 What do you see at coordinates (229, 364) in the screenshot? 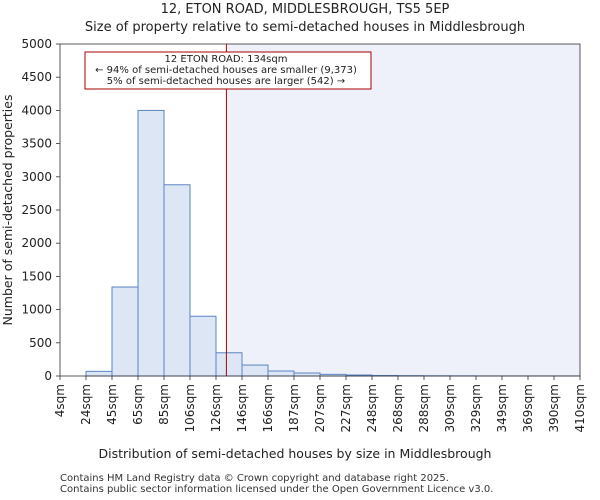
I see `bar-126sqm` at bounding box center [229, 364].